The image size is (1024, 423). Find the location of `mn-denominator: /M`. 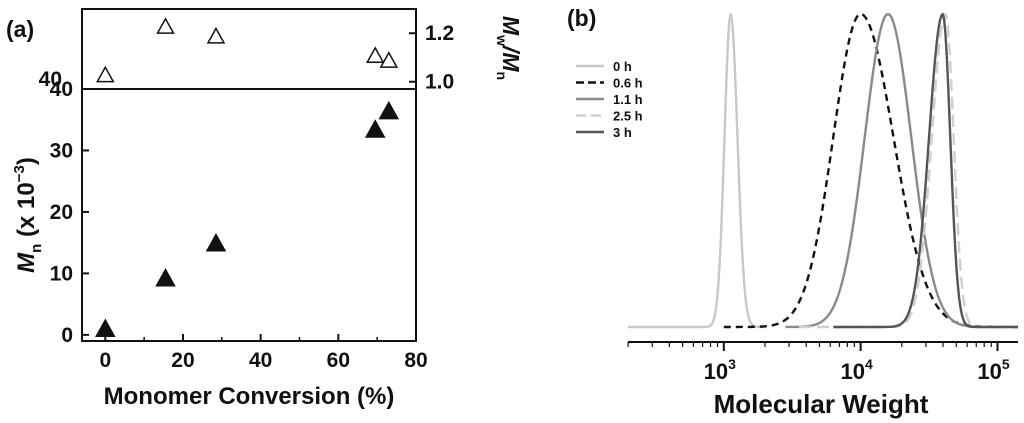

mn-denominator: /M is located at coordinates (511, 58).